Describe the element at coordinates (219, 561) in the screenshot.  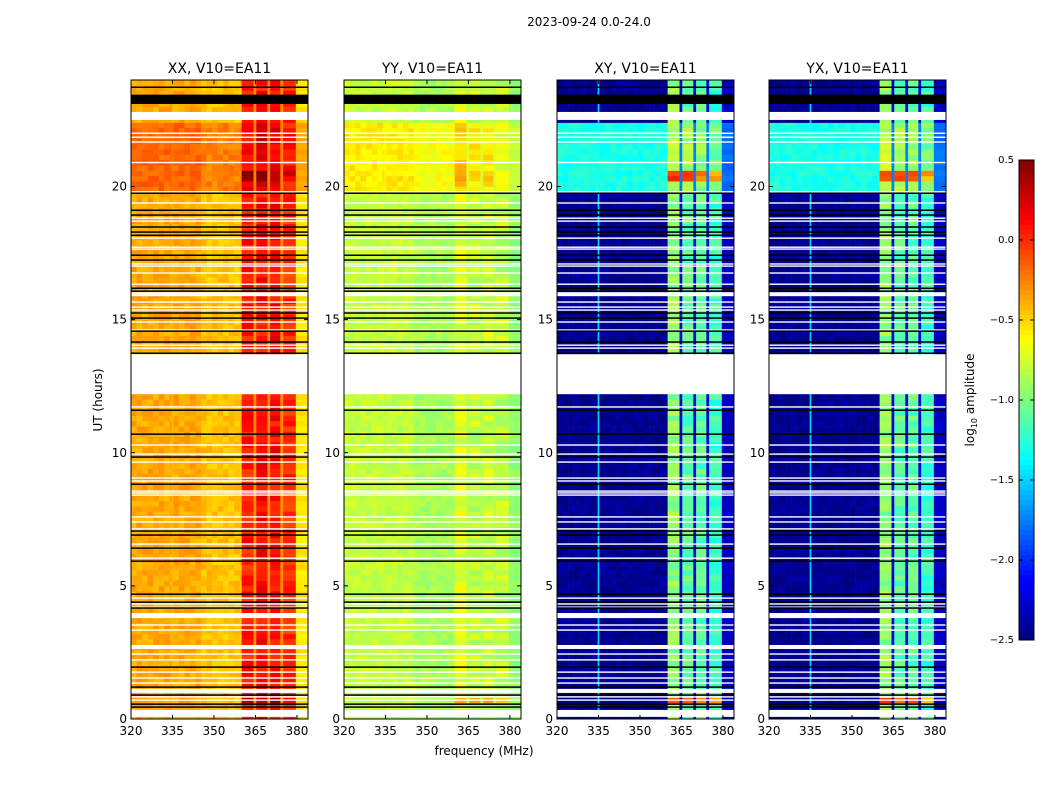
I see `flagged-row-black` at that location.